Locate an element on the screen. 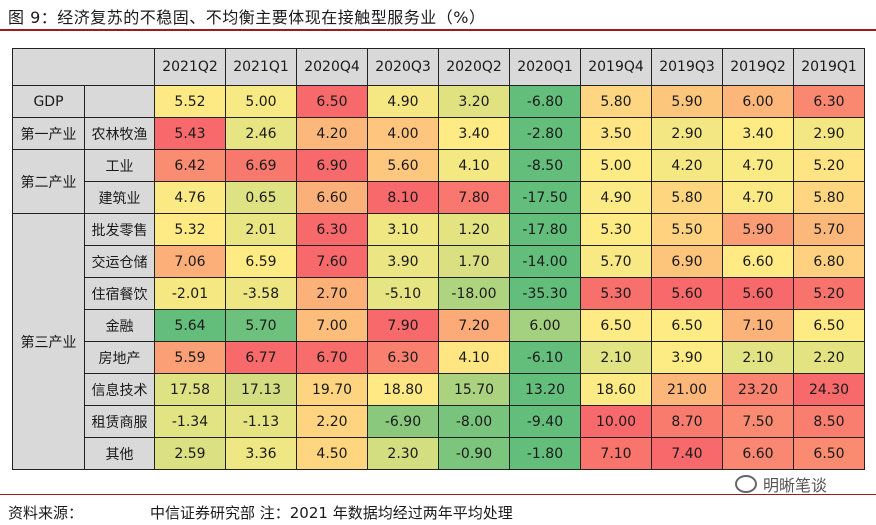 This screenshot has height=525, width=876. industry-label: 住宿餐饮 is located at coordinates (119, 293).